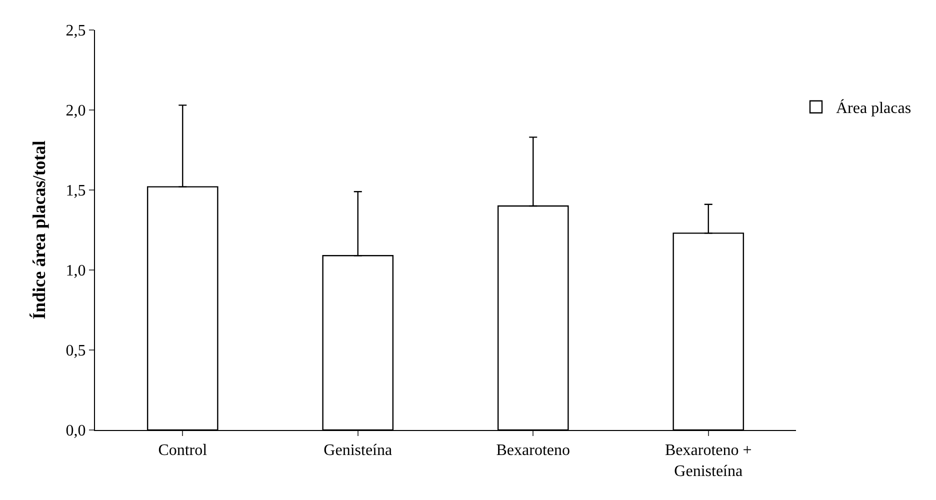  Describe the element at coordinates (708, 461) in the screenshot. I see `x-tick-label: Bexaroteno + Genisteína` at that location.